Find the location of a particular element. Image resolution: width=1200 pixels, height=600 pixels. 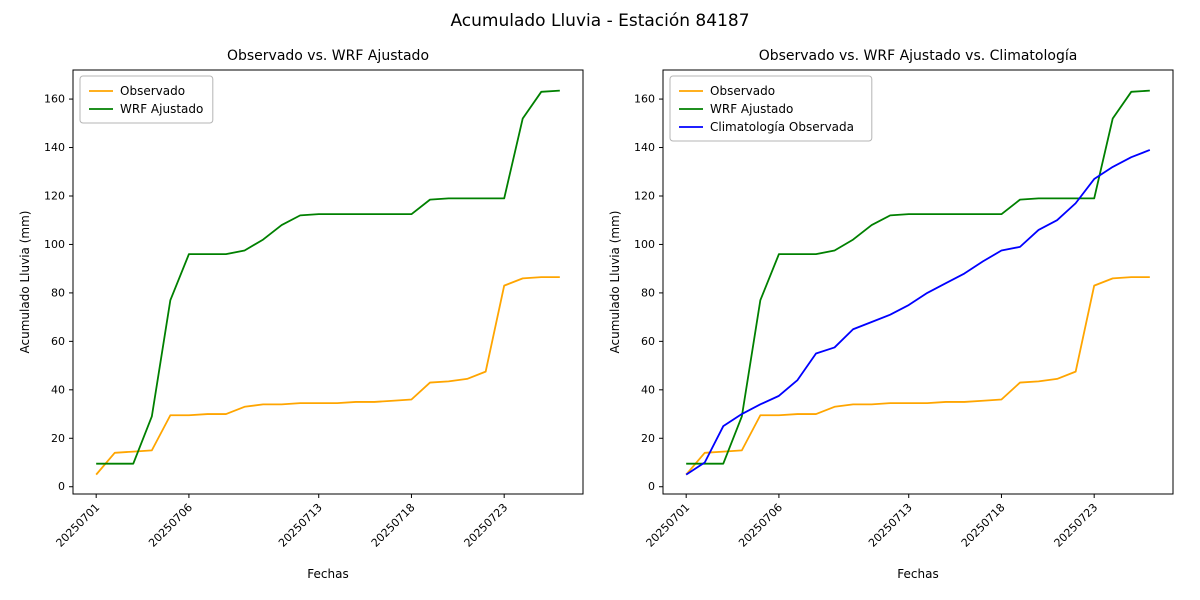

legend-label-climatología-observada: Climatología Observada is located at coordinates (782, 127).